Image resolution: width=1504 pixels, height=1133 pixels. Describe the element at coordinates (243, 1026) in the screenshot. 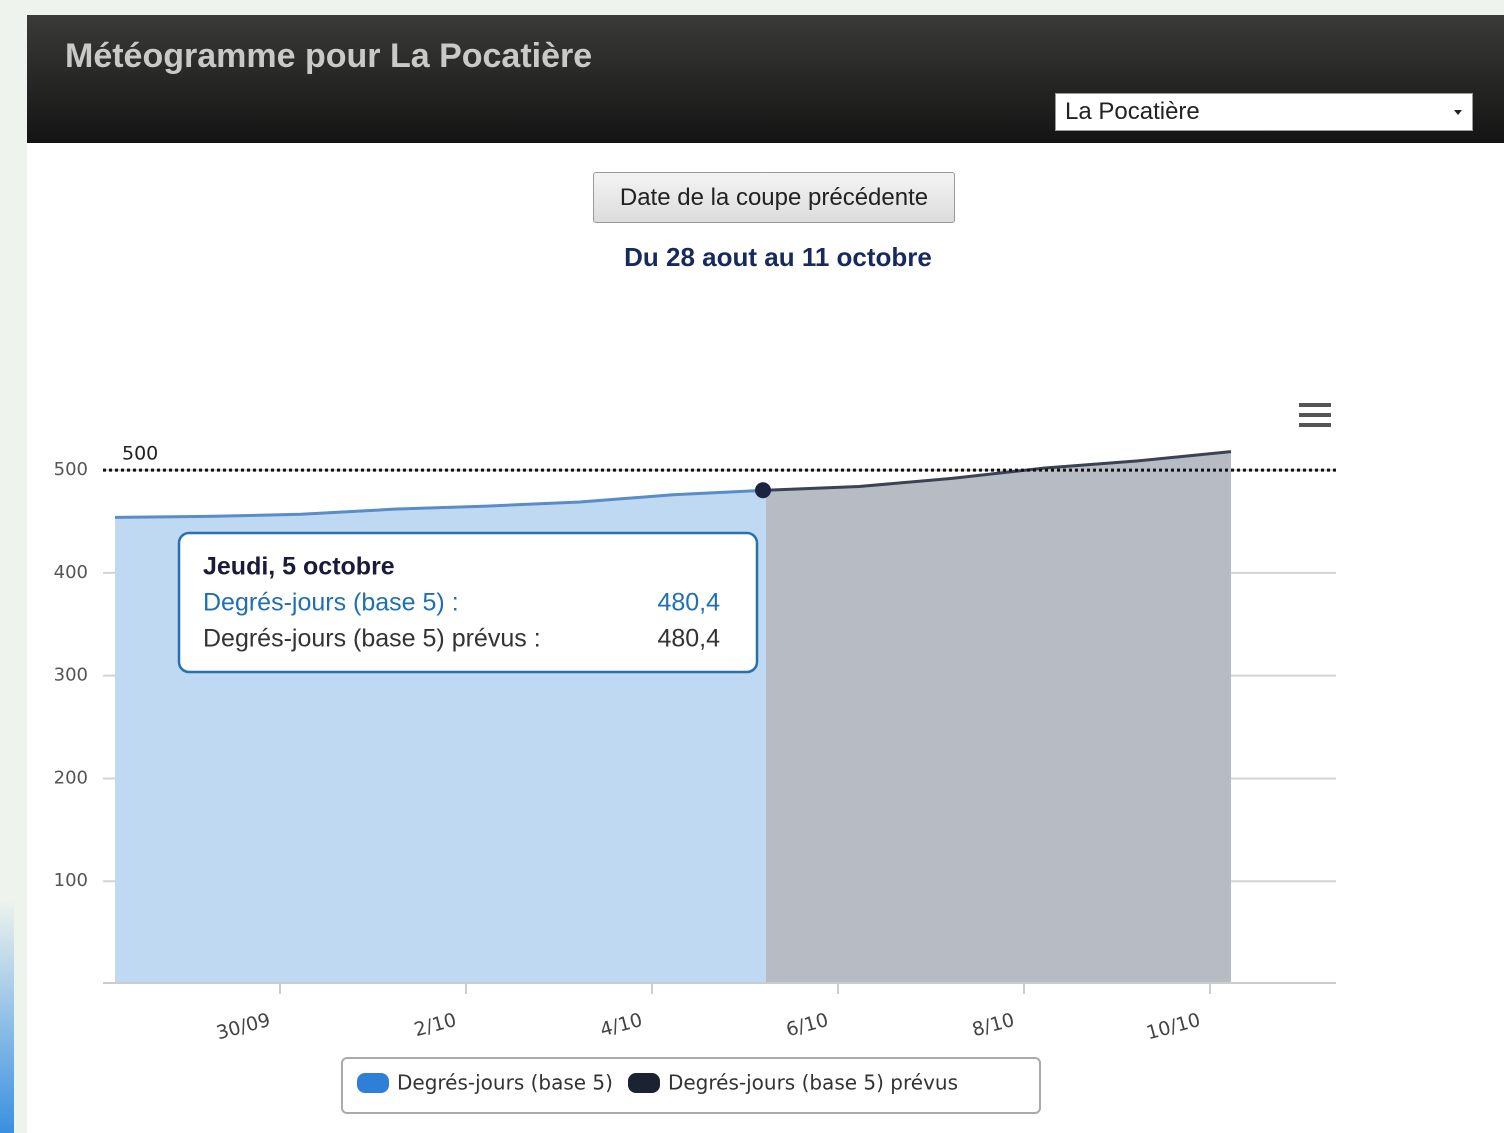

I see `x-tick-label: 30/09` at that location.